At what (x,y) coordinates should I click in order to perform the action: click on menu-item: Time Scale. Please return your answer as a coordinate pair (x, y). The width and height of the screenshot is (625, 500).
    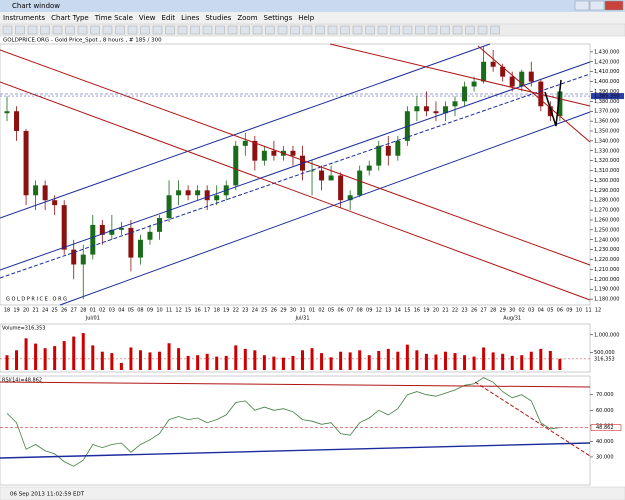
    Looking at the image, I should click on (113, 18).